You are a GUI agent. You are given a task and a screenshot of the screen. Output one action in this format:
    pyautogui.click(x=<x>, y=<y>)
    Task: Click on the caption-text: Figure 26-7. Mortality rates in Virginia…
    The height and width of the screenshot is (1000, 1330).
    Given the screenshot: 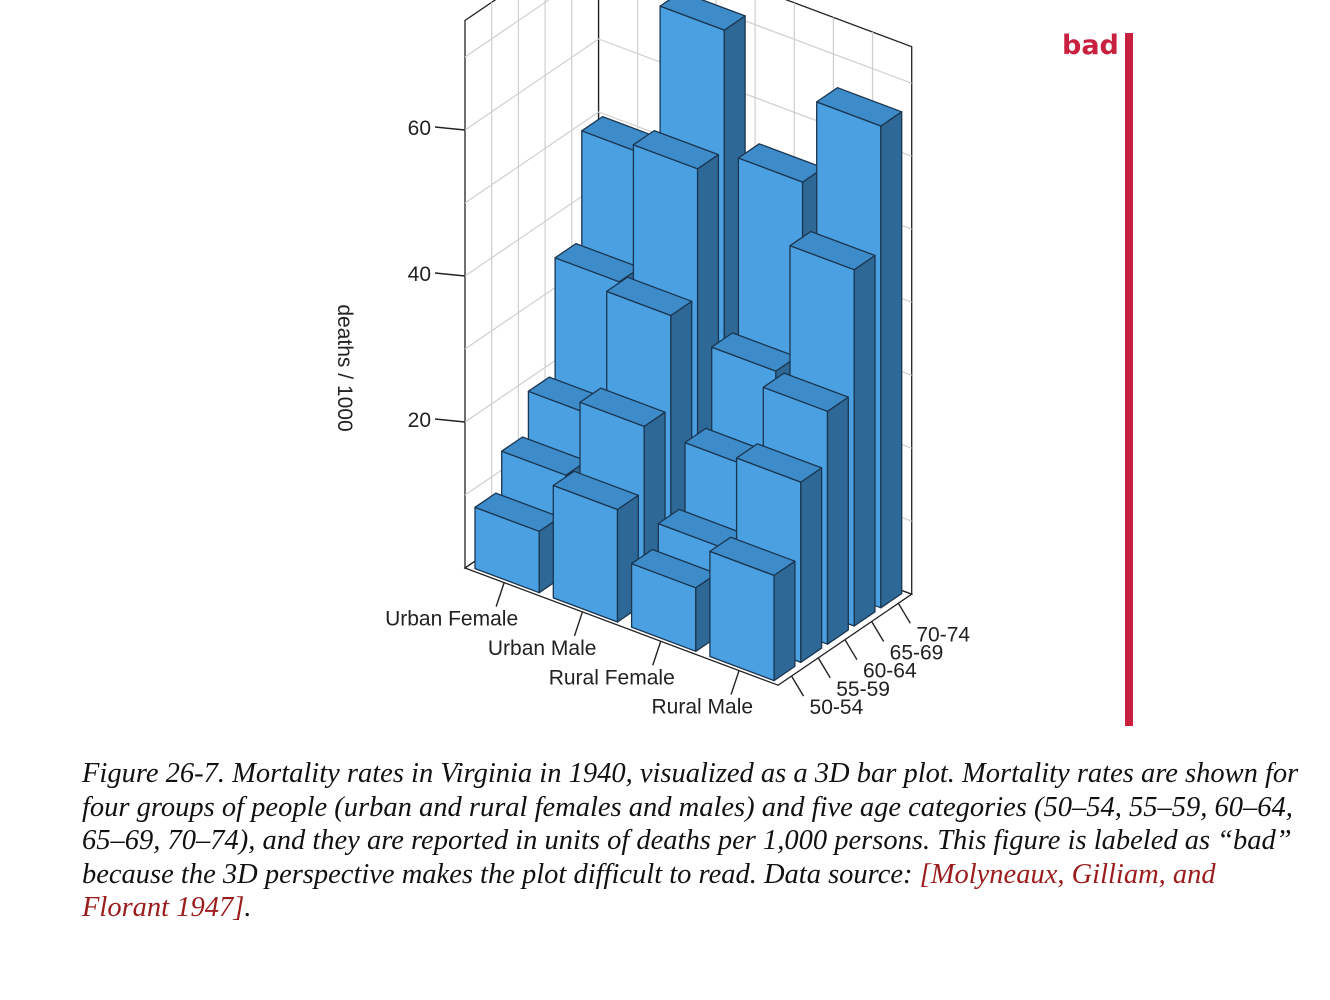 What is the action you would take?
    pyautogui.click(x=690, y=824)
    